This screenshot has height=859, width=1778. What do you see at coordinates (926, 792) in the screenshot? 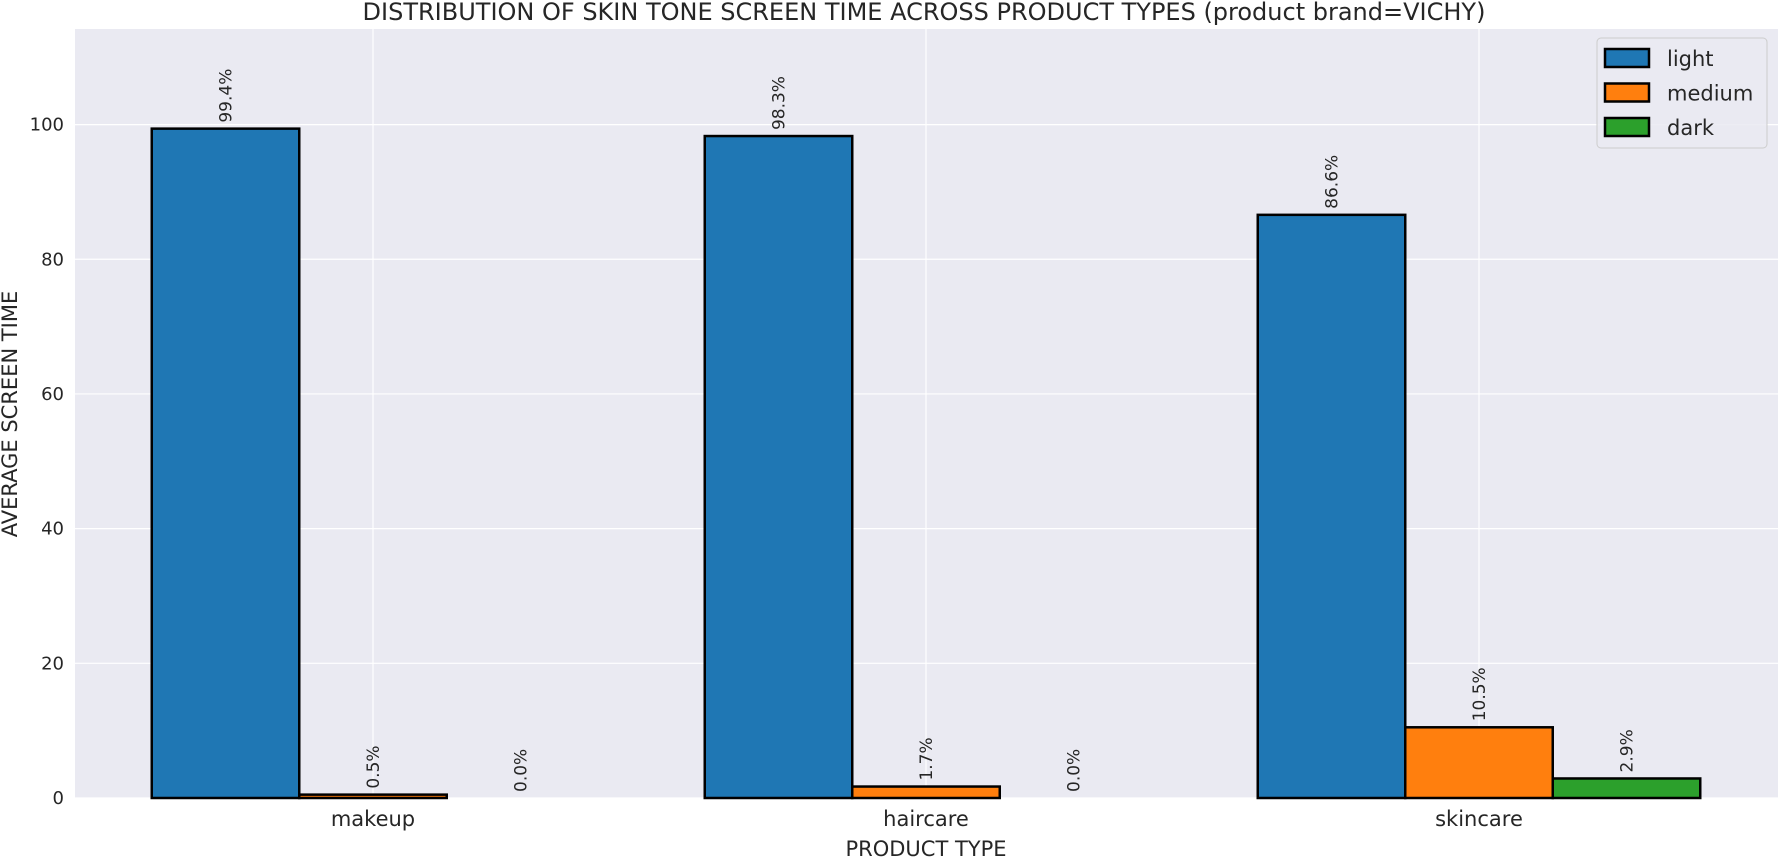
I see `bar-medium-haircare` at bounding box center [926, 792].